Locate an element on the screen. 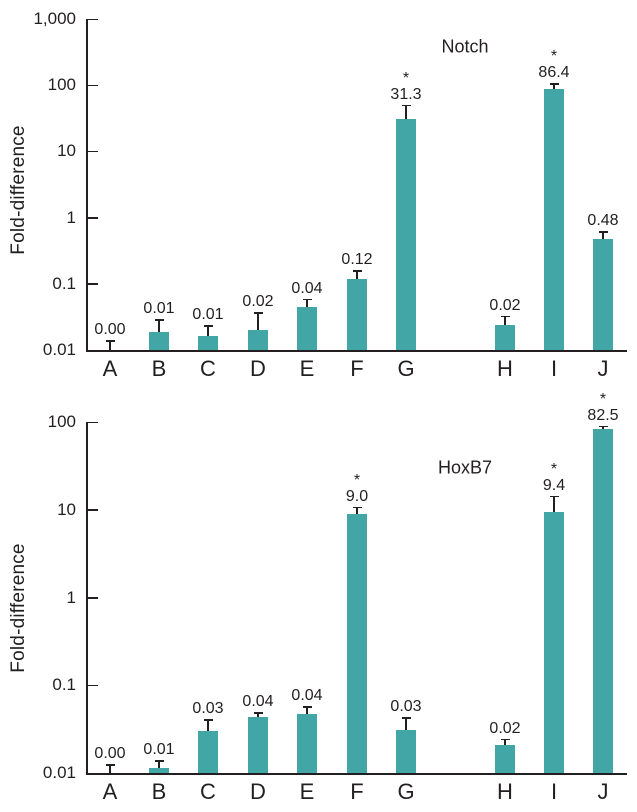  bar-value-label: 82.5 is located at coordinates (603, 415).